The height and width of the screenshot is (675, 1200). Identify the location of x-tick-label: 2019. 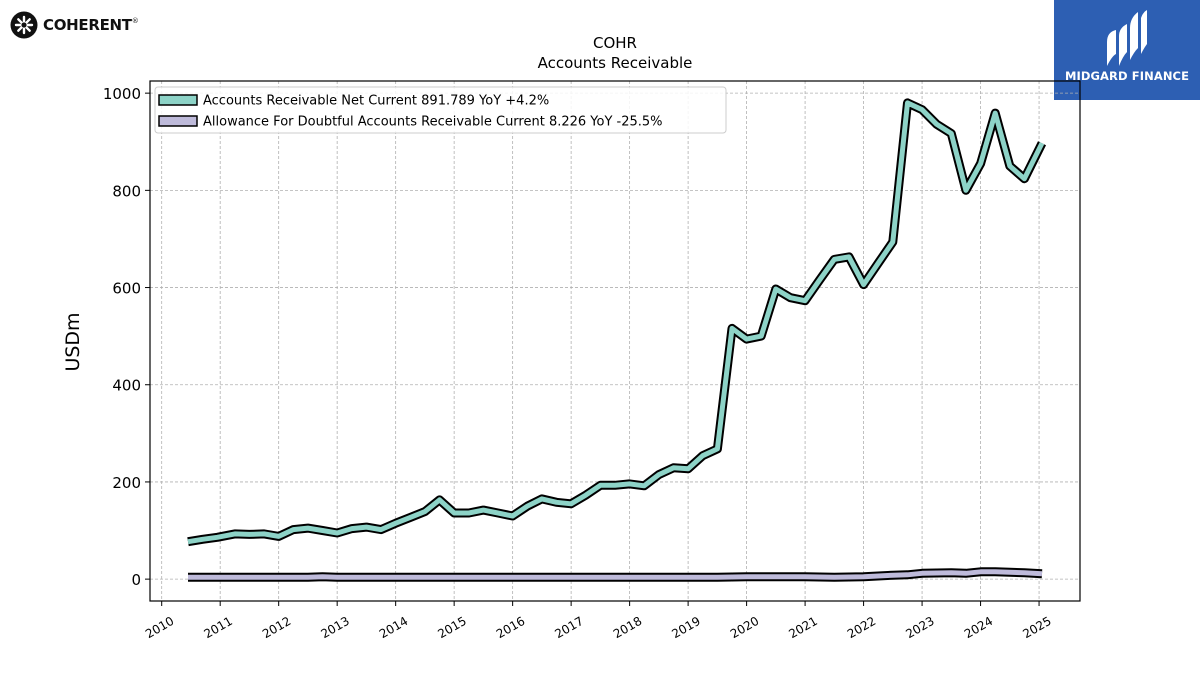
(685, 627).